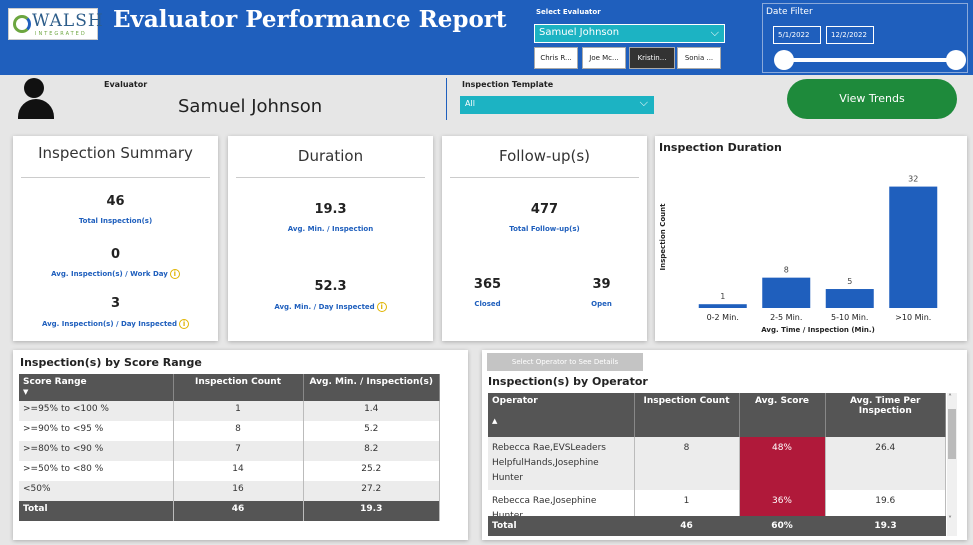 The height and width of the screenshot is (545, 973). I want to click on card-title: Follow-up(s), so click(544, 156).